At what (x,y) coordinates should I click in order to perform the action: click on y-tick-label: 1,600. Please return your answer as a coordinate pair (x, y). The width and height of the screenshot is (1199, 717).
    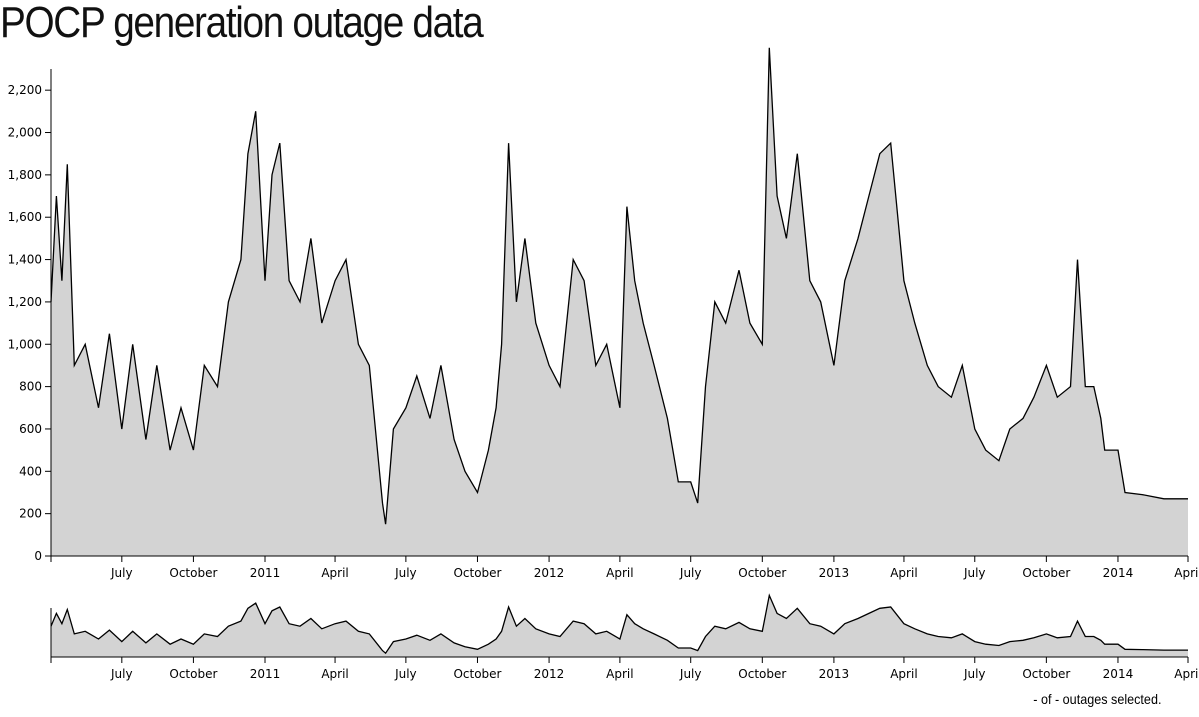
    Looking at the image, I should click on (25, 217).